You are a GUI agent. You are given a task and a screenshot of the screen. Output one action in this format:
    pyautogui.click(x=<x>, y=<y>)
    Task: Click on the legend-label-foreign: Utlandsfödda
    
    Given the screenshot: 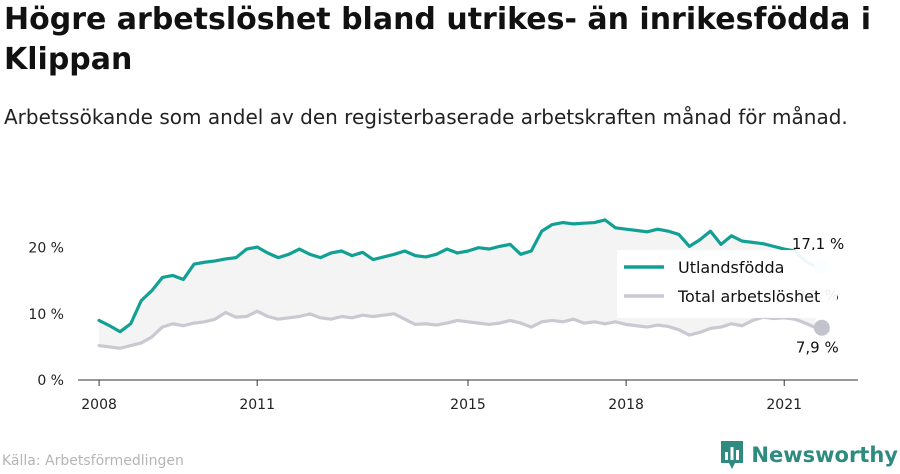 What is the action you would take?
    pyautogui.click(x=731, y=267)
    